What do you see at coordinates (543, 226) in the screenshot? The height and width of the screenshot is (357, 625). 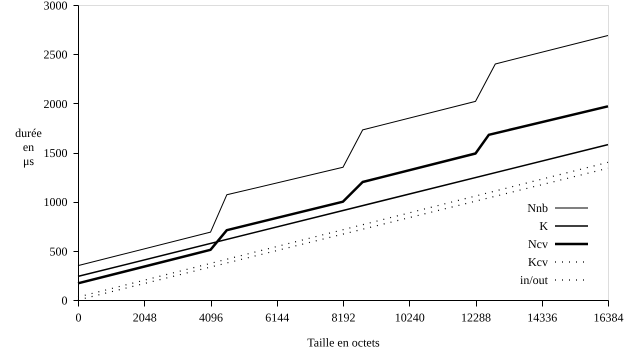 I see `legend-label: K` at bounding box center [543, 226].